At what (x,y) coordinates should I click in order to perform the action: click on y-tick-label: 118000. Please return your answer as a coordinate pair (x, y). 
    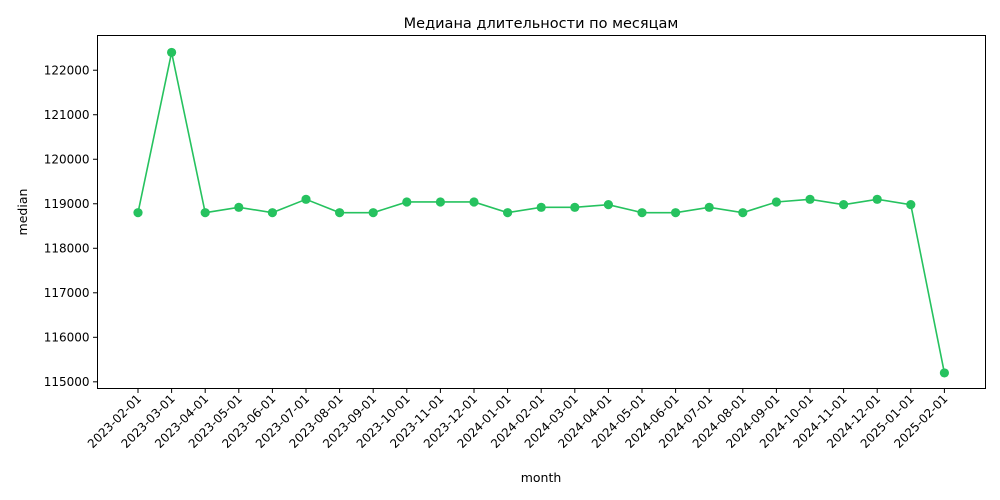
    Looking at the image, I should click on (67, 248).